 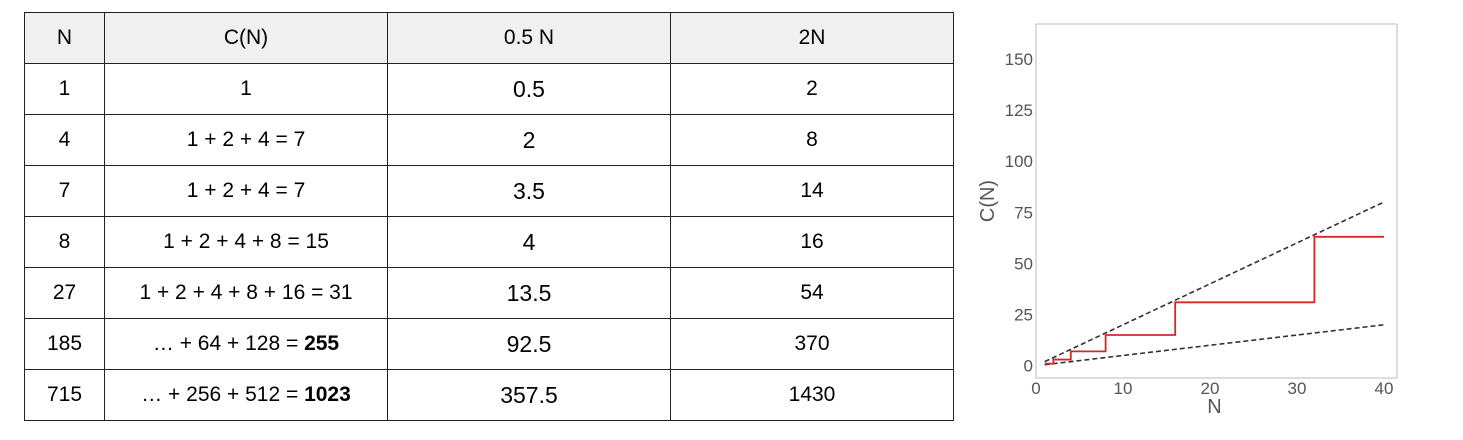 What do you see at coordinates (812, 38) in the screenshot?
I see `header-two-n: 2N` at bounding box center [812, 38].